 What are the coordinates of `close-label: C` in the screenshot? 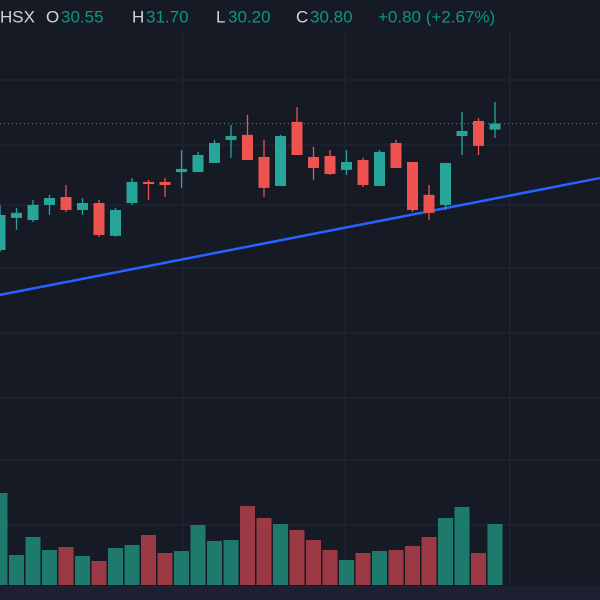 It's located at (302, 16).